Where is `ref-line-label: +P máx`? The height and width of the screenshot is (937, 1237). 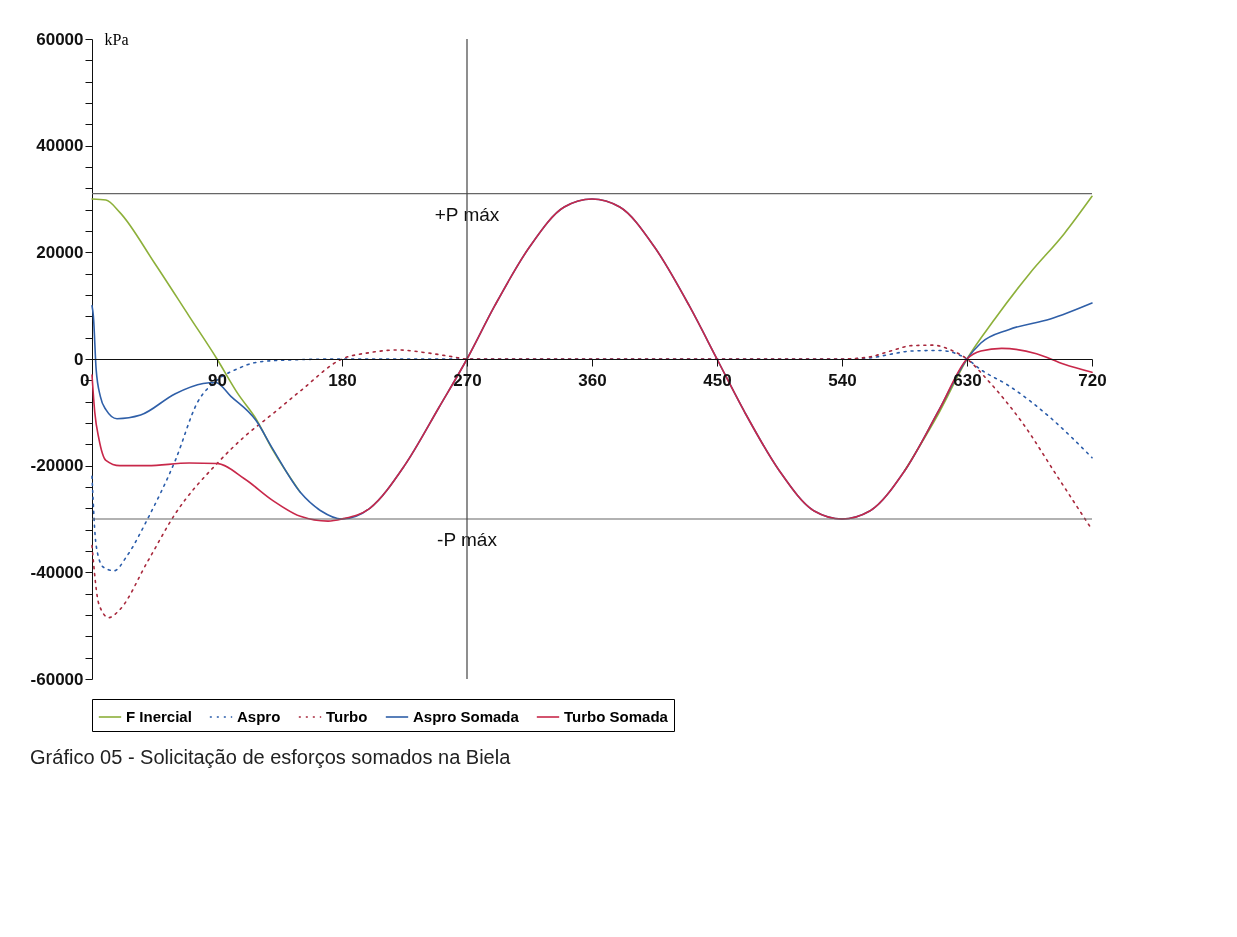 ref-line-label: +P máx is located at coordinates (467, 214).